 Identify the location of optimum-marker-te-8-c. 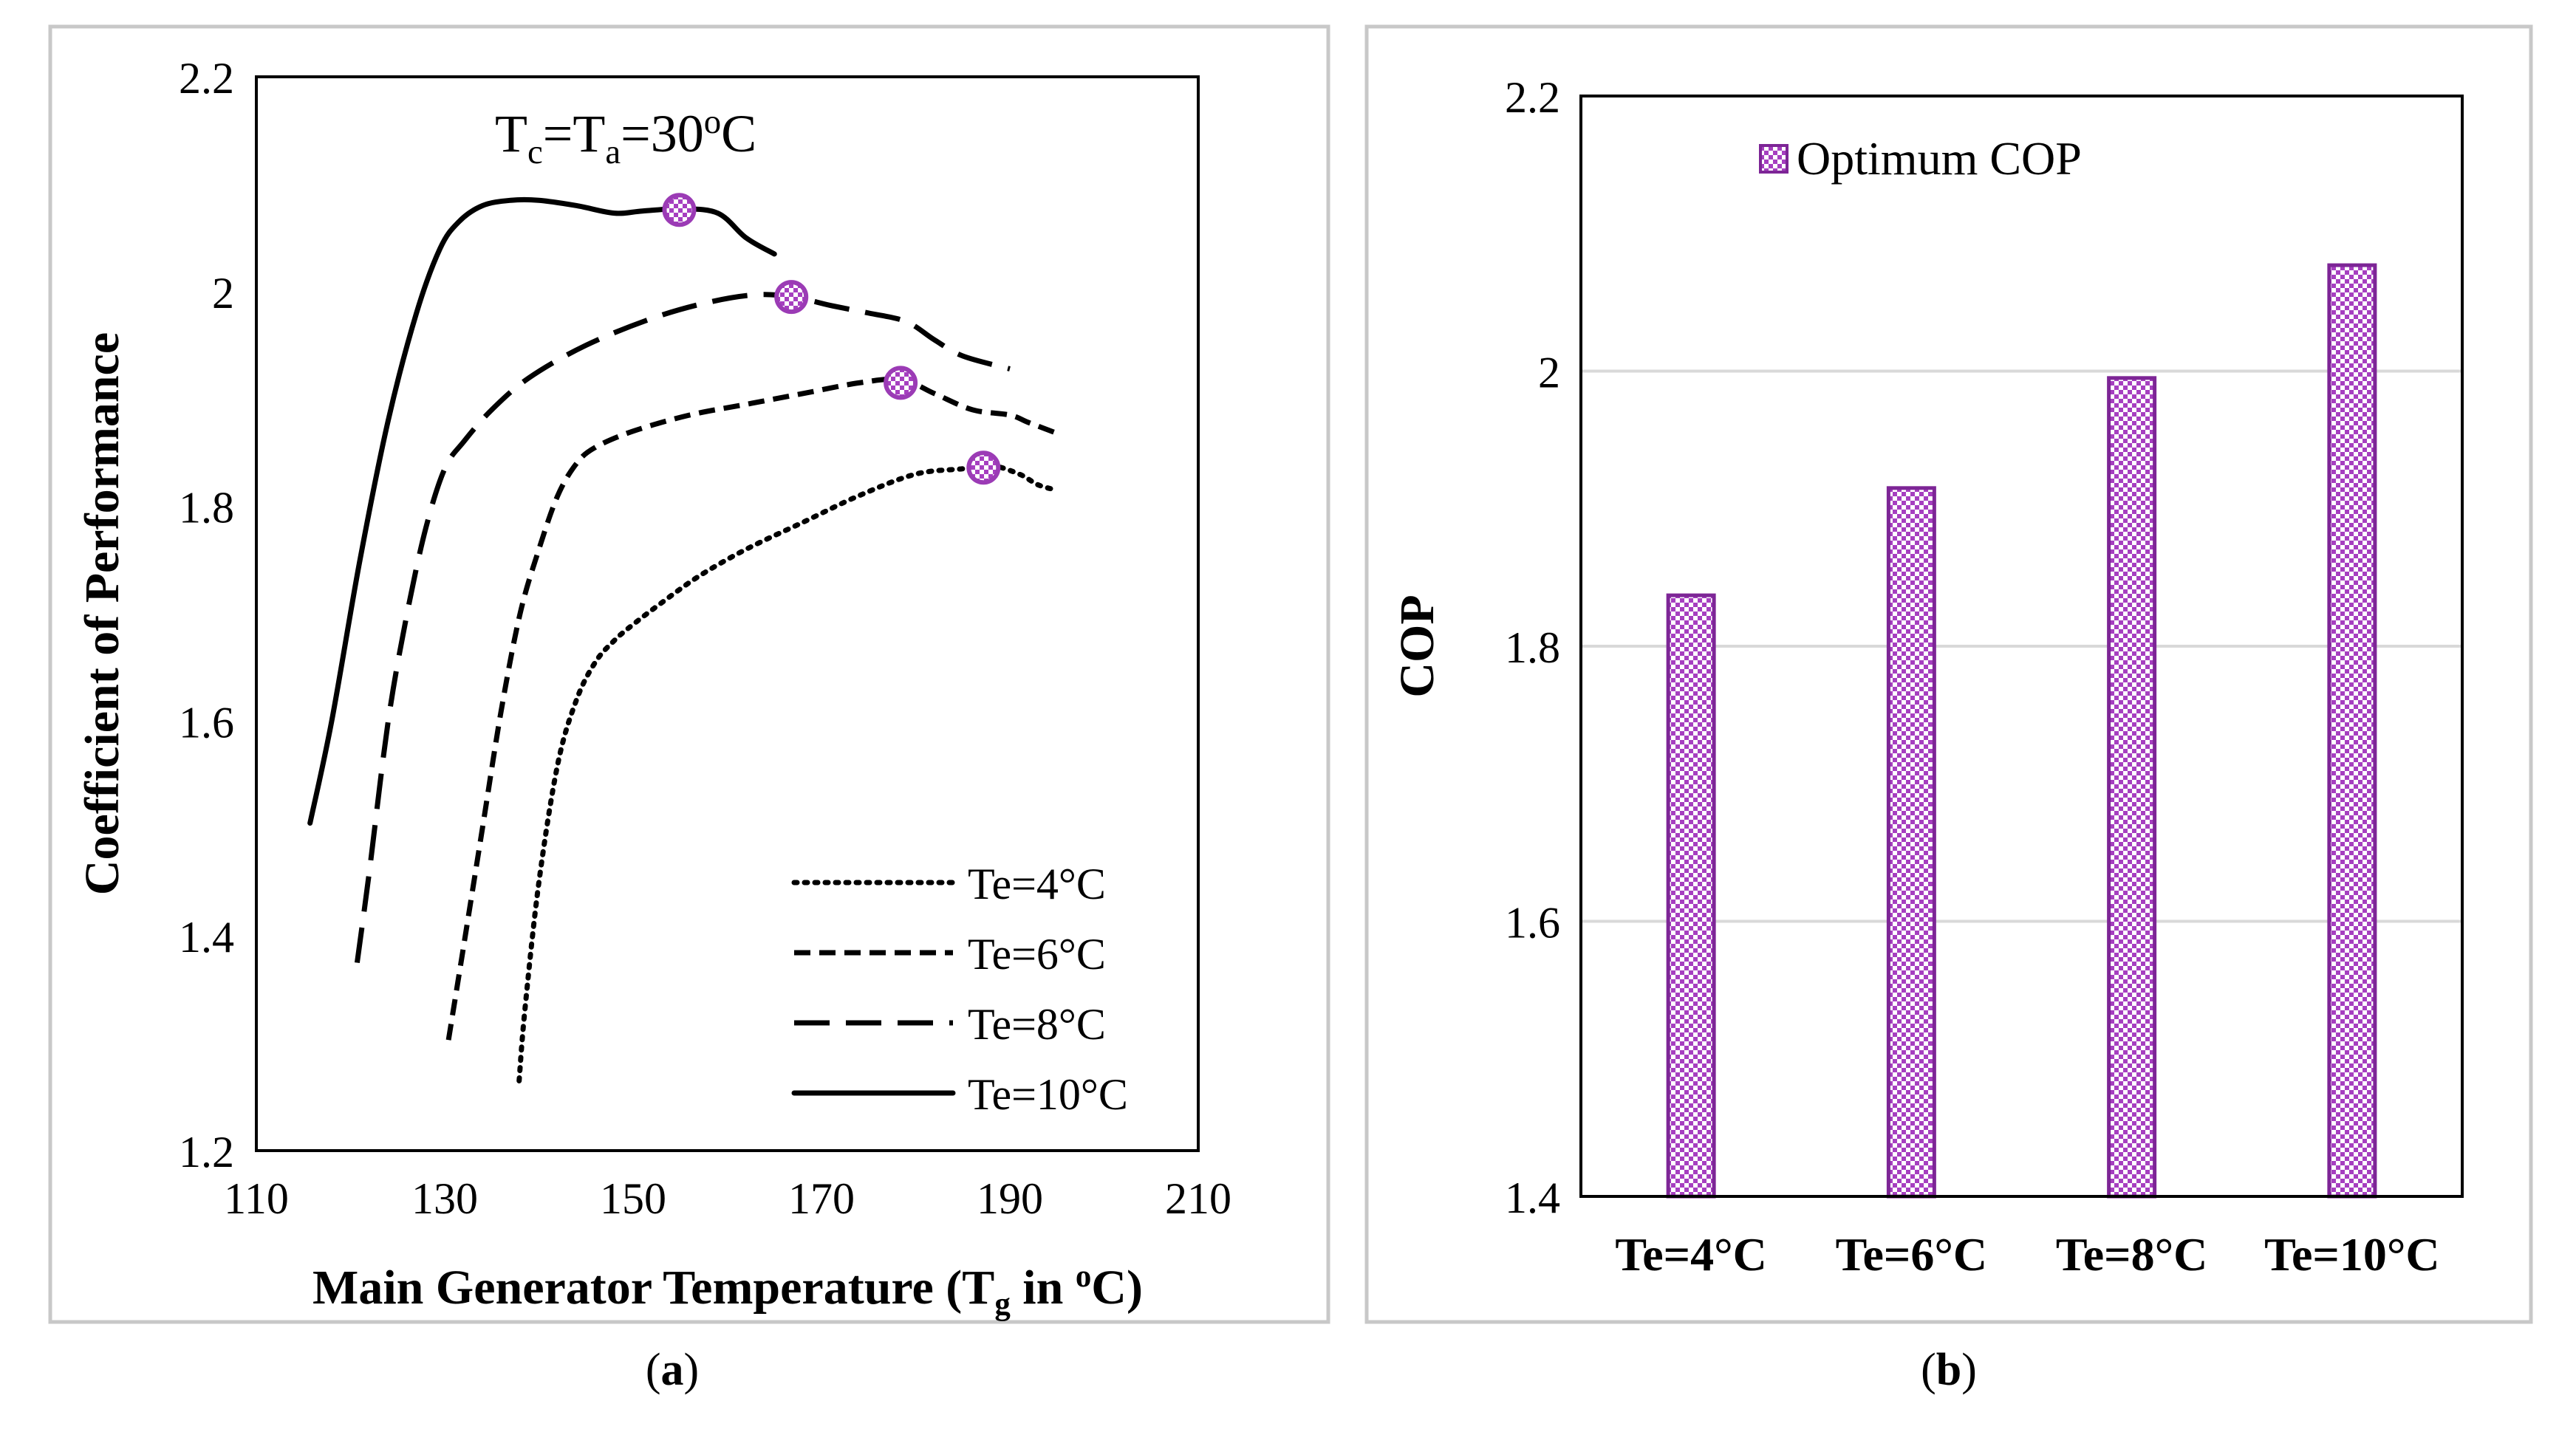
(792, 297).